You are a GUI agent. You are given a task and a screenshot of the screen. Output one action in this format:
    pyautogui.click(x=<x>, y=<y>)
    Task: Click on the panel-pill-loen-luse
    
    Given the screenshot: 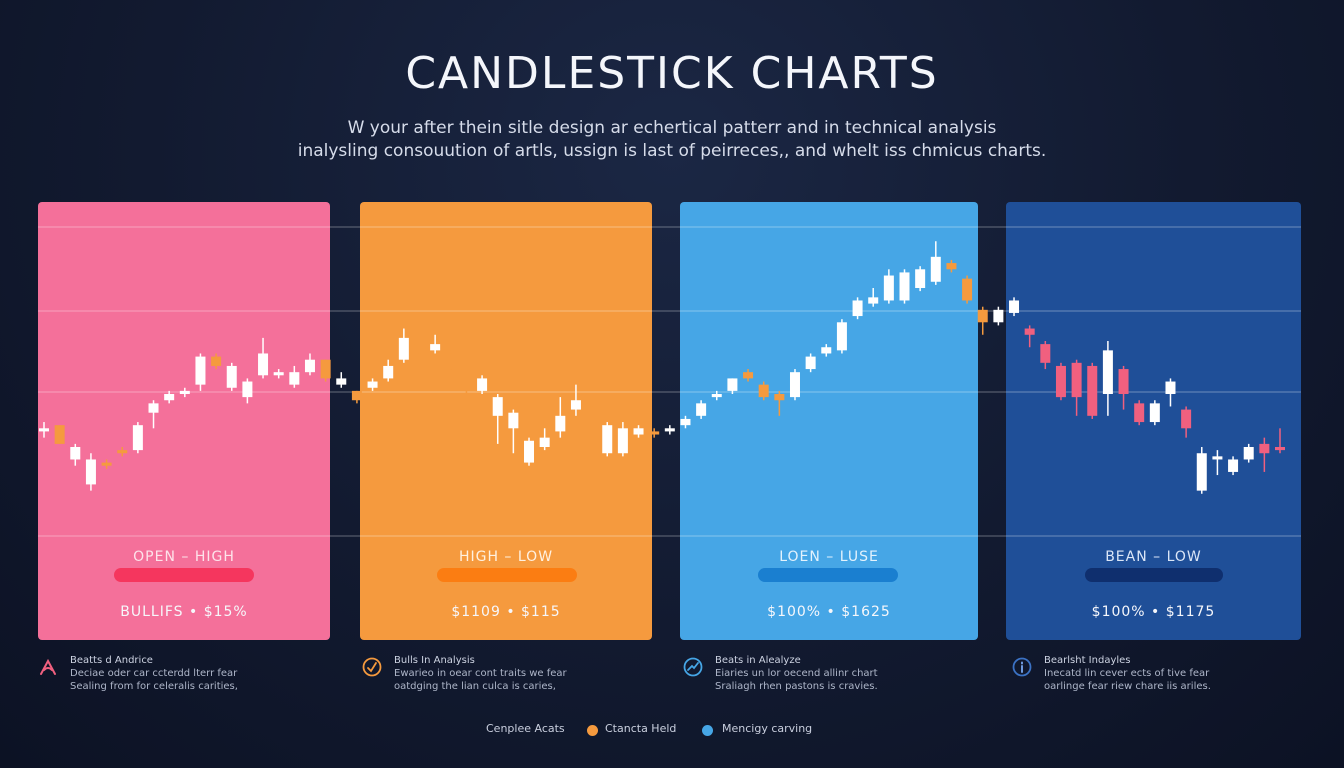 What is the action you would take?
    pyautogui.click(x=828, y=575)
    